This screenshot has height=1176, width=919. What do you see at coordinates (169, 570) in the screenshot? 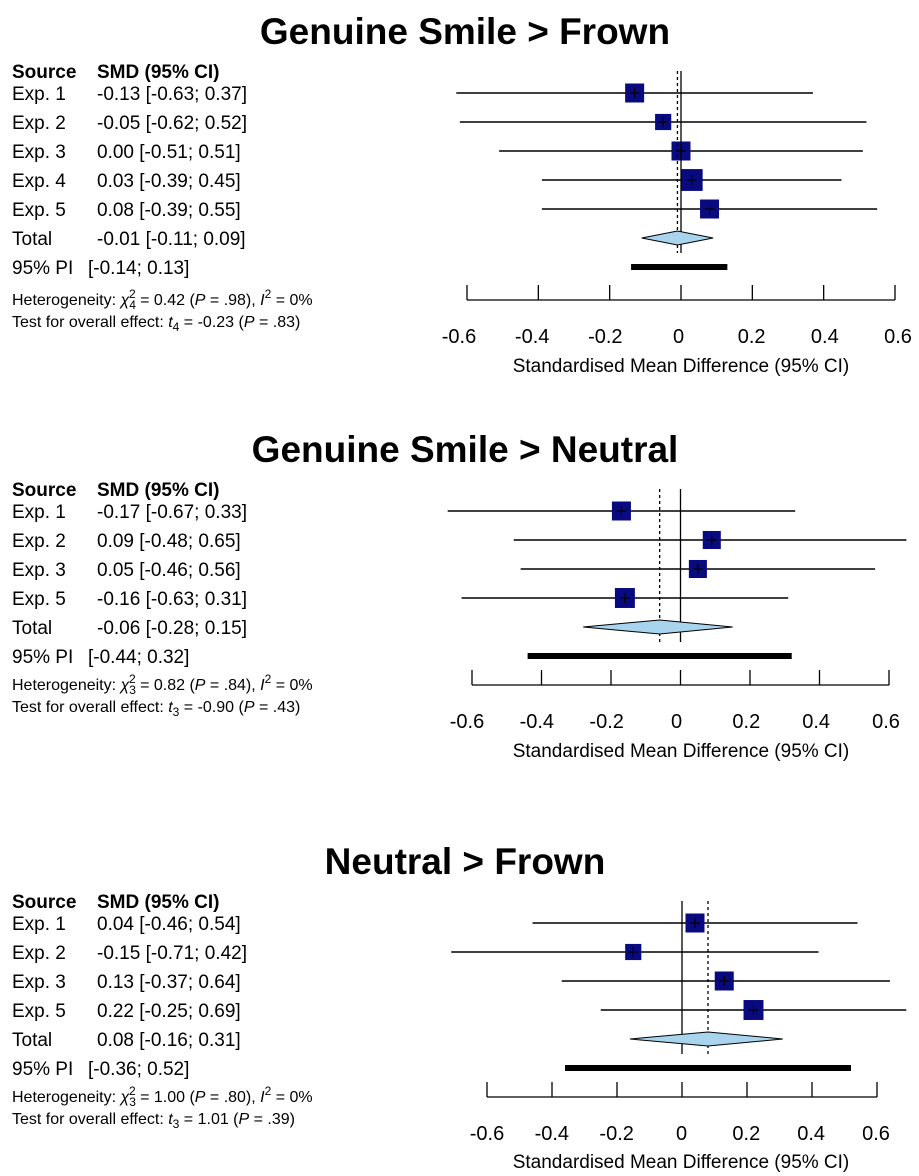
I see `study-smd-text: 0.05 [-0.46; 0.56]` at bounding box center [169, 570].